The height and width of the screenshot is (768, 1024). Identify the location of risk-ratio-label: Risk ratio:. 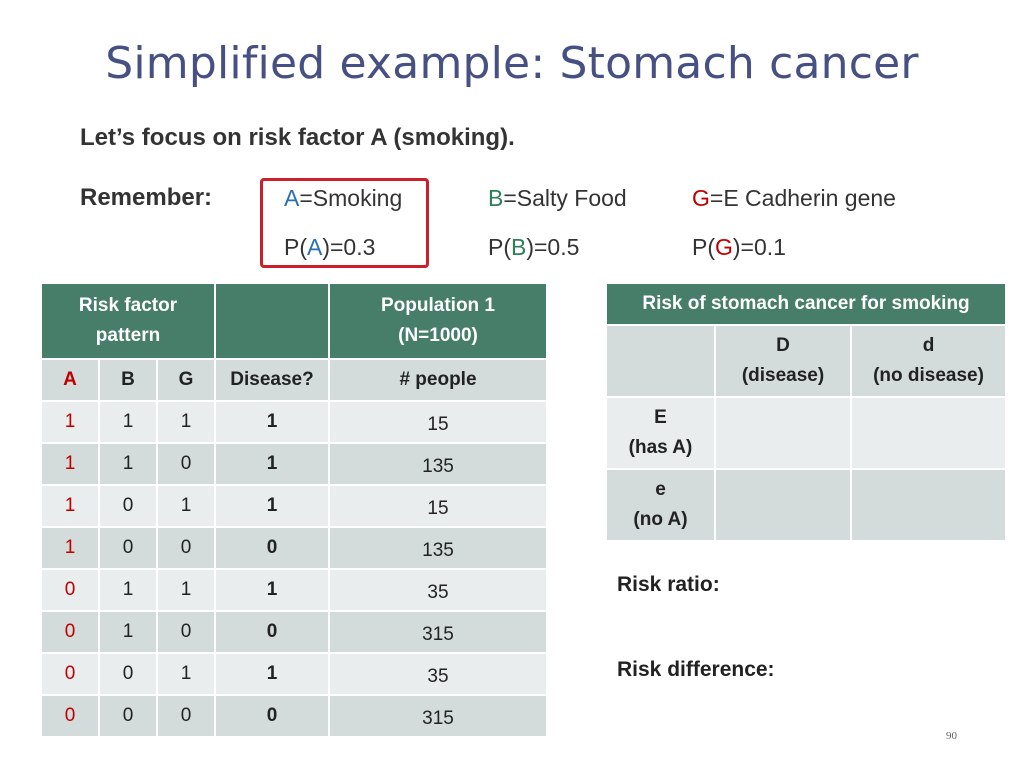
(668, 584).